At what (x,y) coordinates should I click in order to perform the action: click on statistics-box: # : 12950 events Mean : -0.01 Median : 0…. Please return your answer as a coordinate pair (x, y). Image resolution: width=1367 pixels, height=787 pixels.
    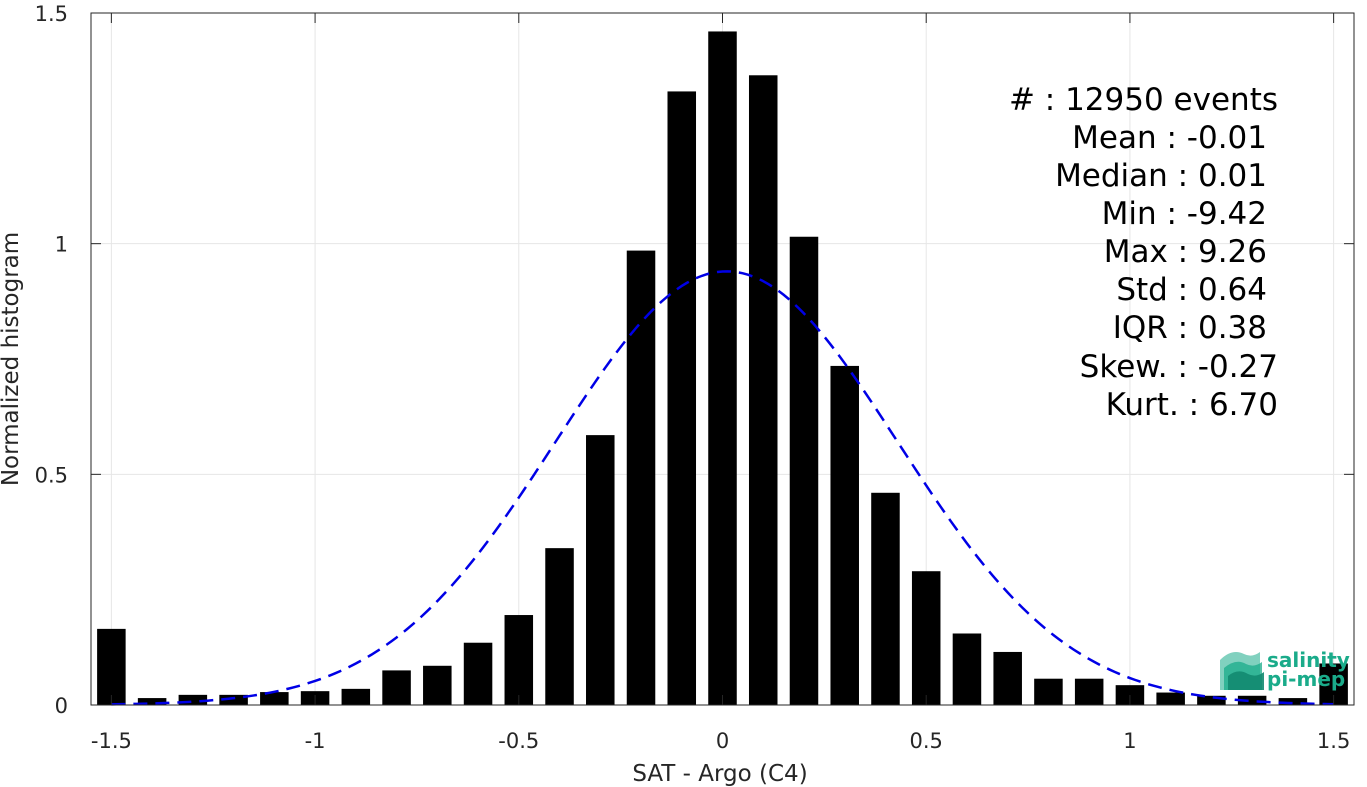
    Looking at the image, I should click on (1143, 252).